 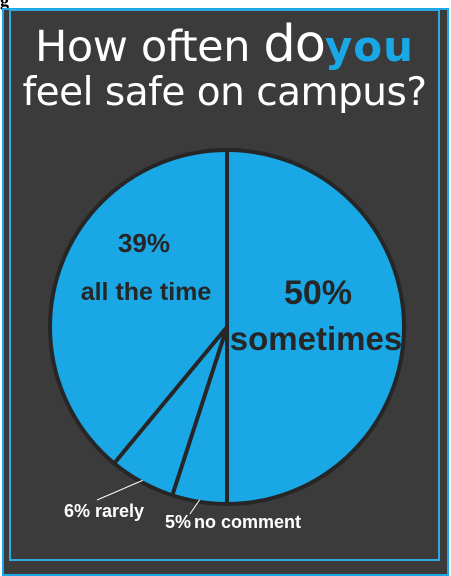 I want to click on chart-title-line-2: feel safe on campus?, so click(x=224, y=92).